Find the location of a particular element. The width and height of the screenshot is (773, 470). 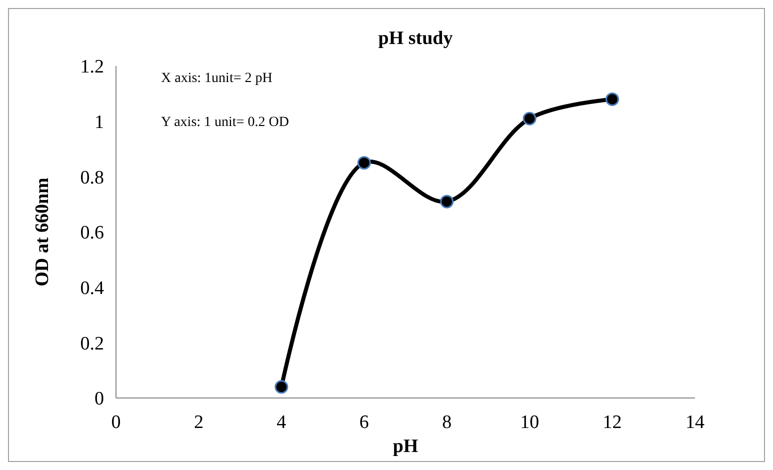

x-tick-label: 0 is located at coordinates (116, 422).